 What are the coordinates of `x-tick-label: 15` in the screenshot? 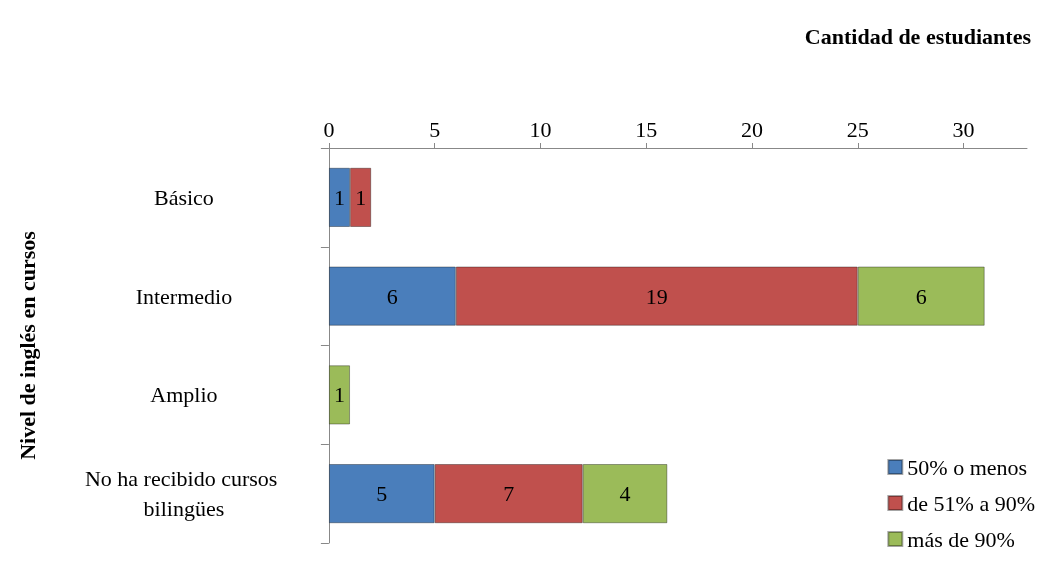 It's located at (646, 129).